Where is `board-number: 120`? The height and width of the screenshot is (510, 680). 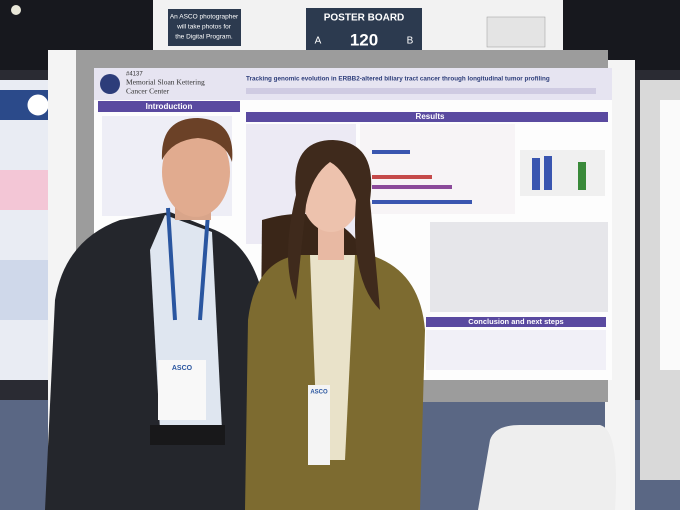
board-number: 120 is located at coordinates (364, 39).